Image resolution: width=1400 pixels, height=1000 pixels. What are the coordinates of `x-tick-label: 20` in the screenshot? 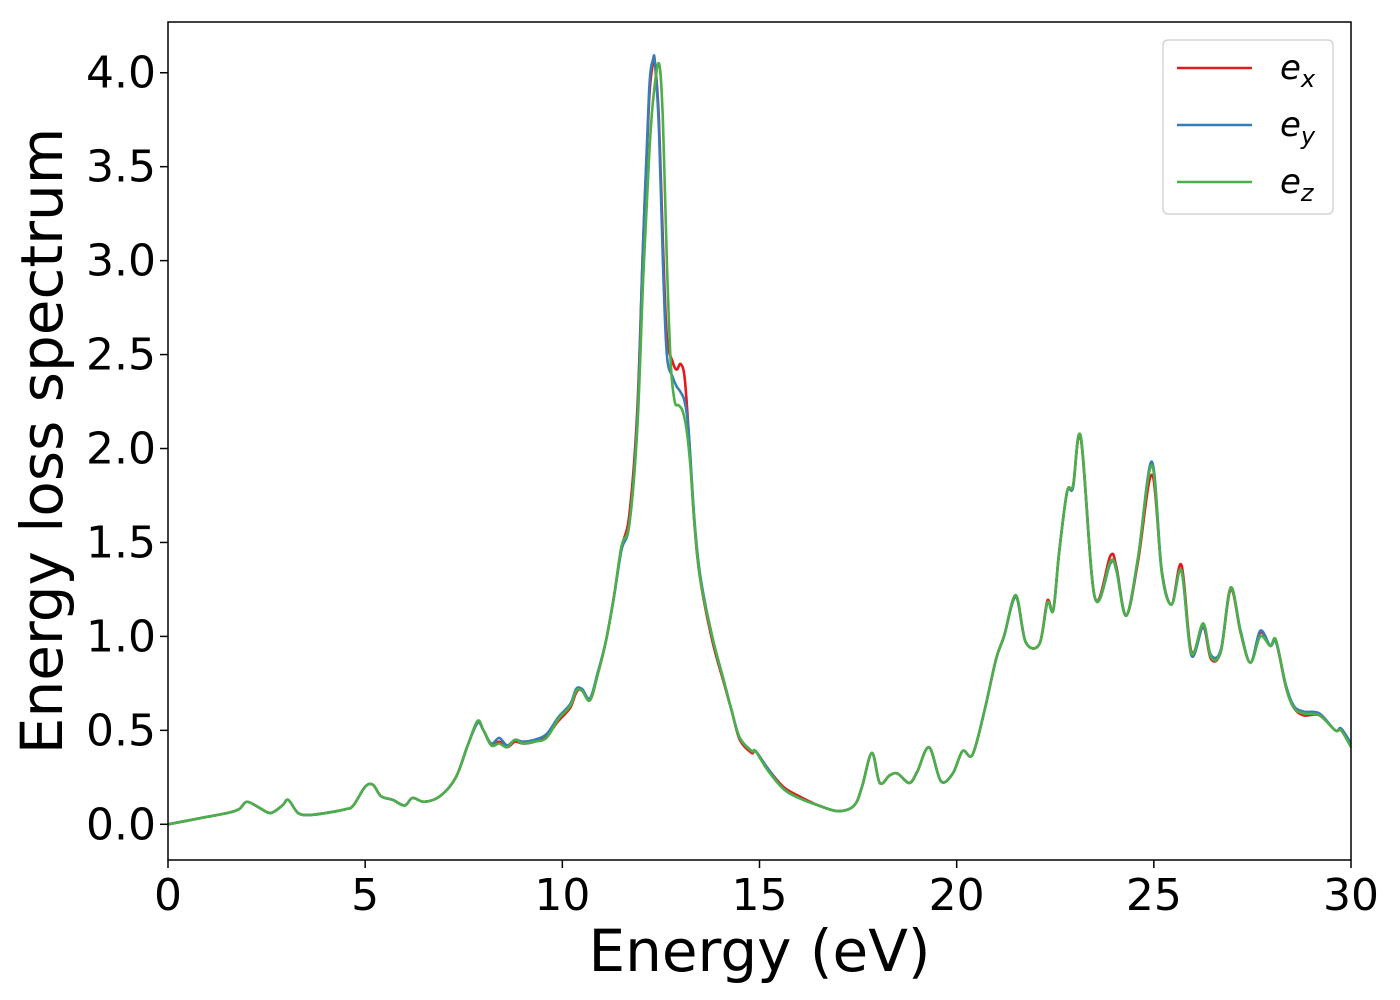 It's located at (957, 895).